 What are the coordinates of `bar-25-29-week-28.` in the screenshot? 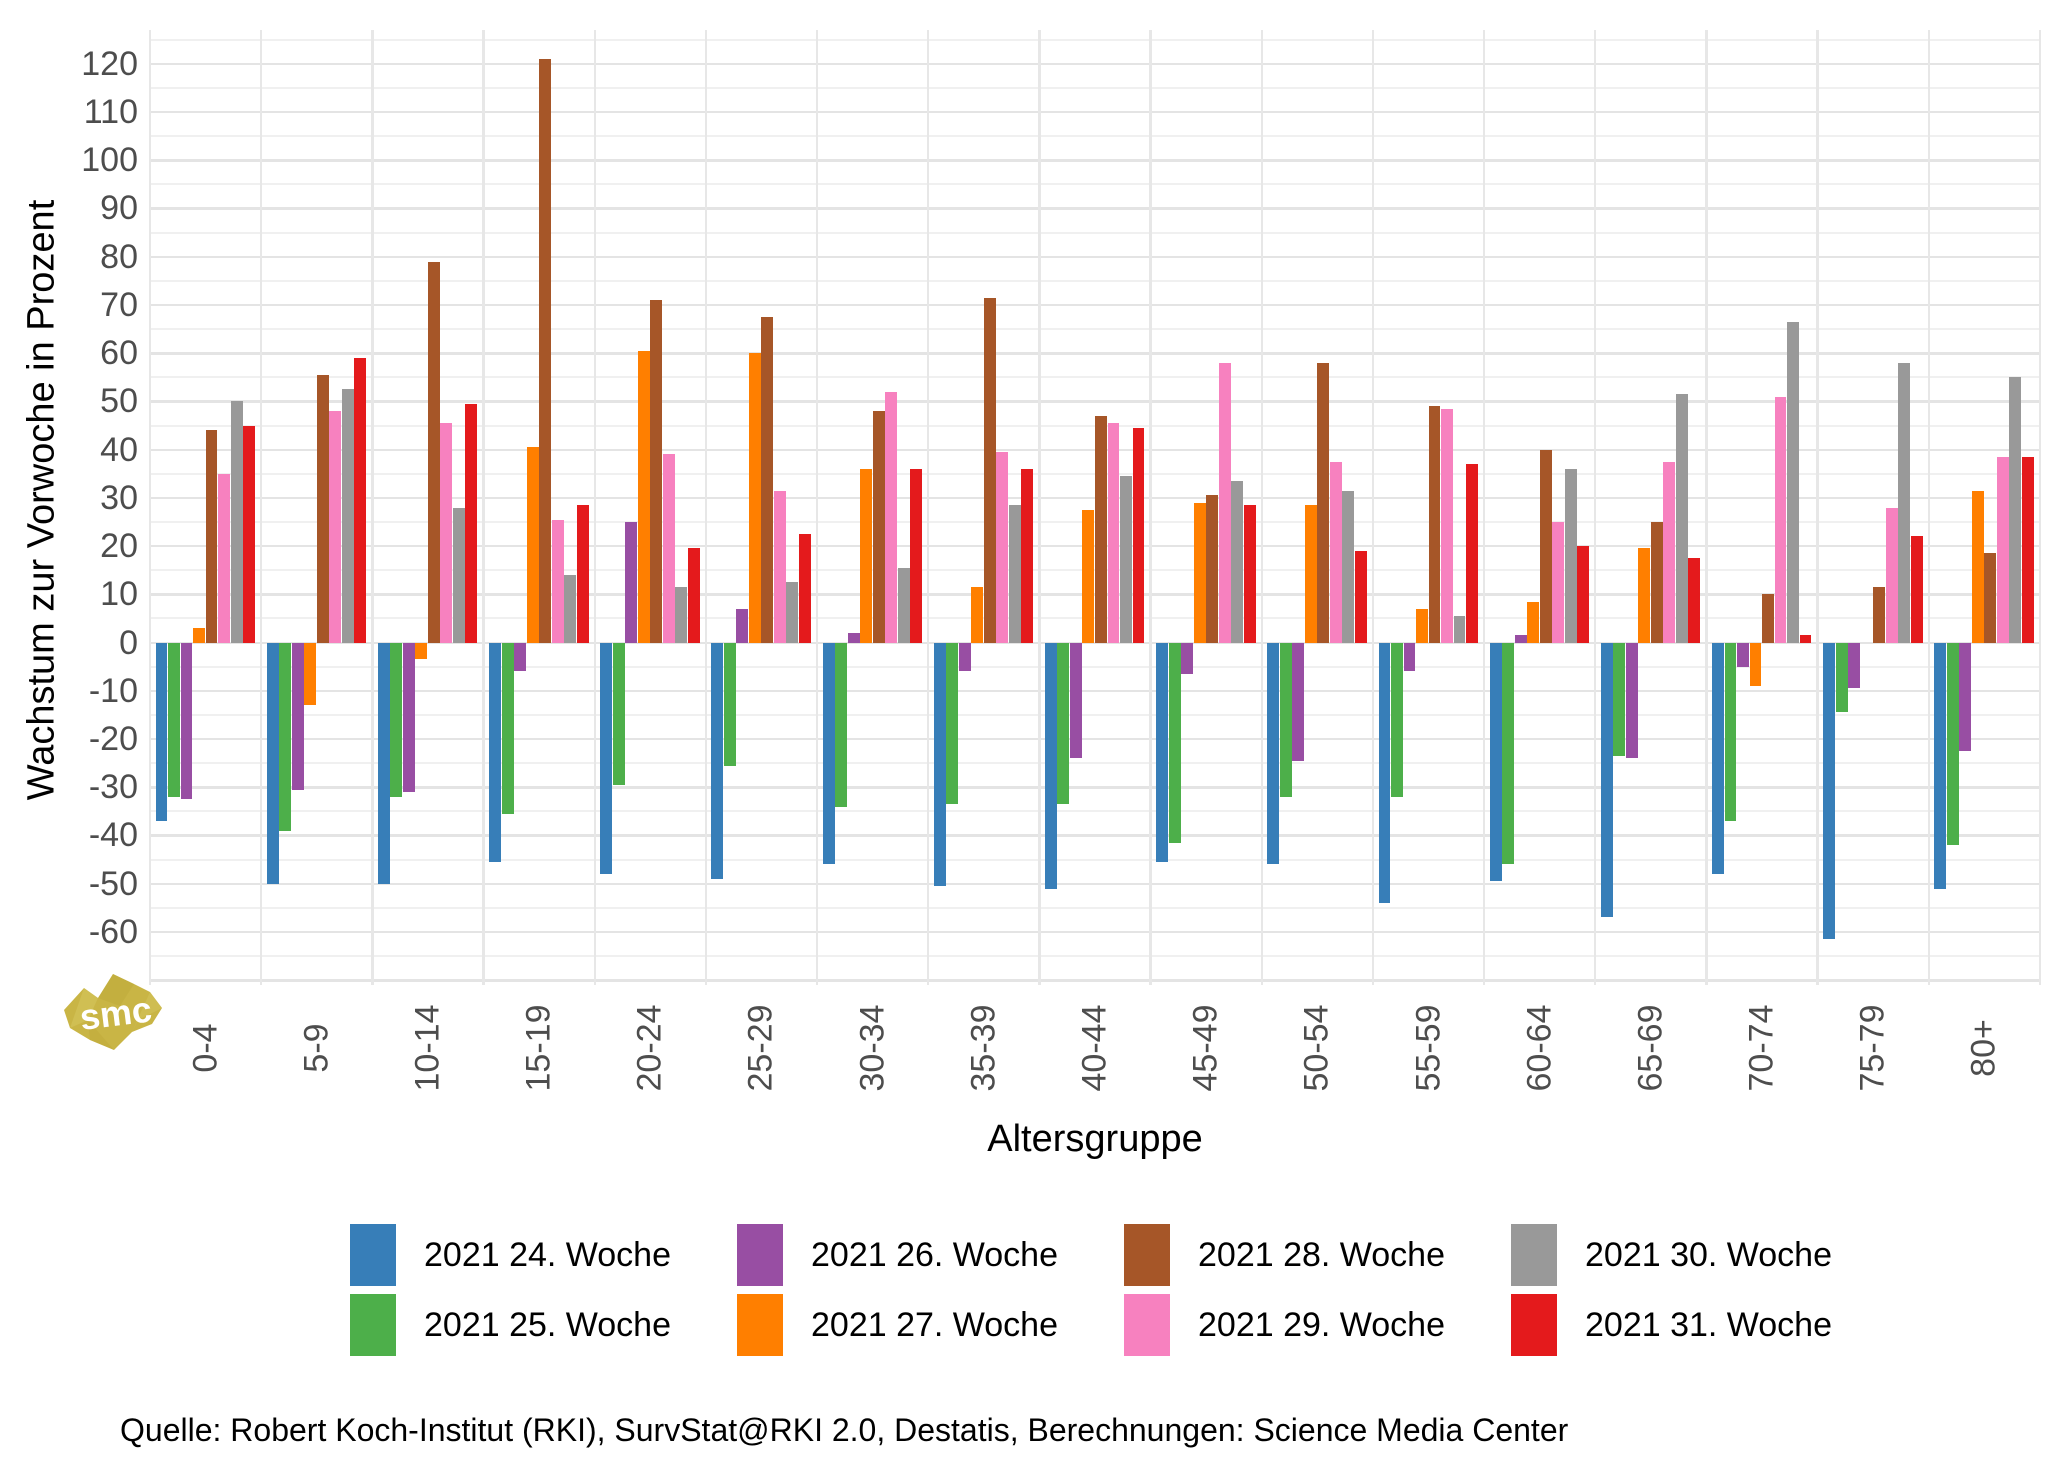 It's located at (767, 479).